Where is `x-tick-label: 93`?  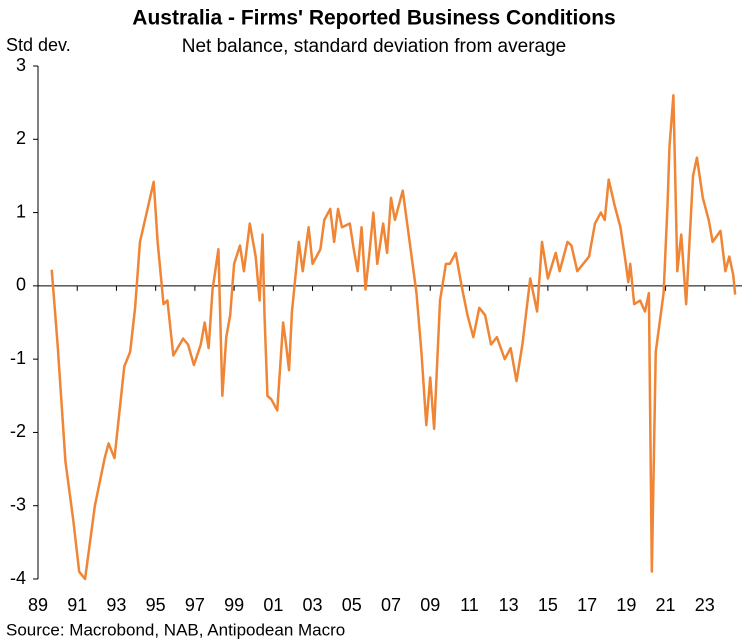
x-tick-label: 93 is located at coordinates (116, 605).